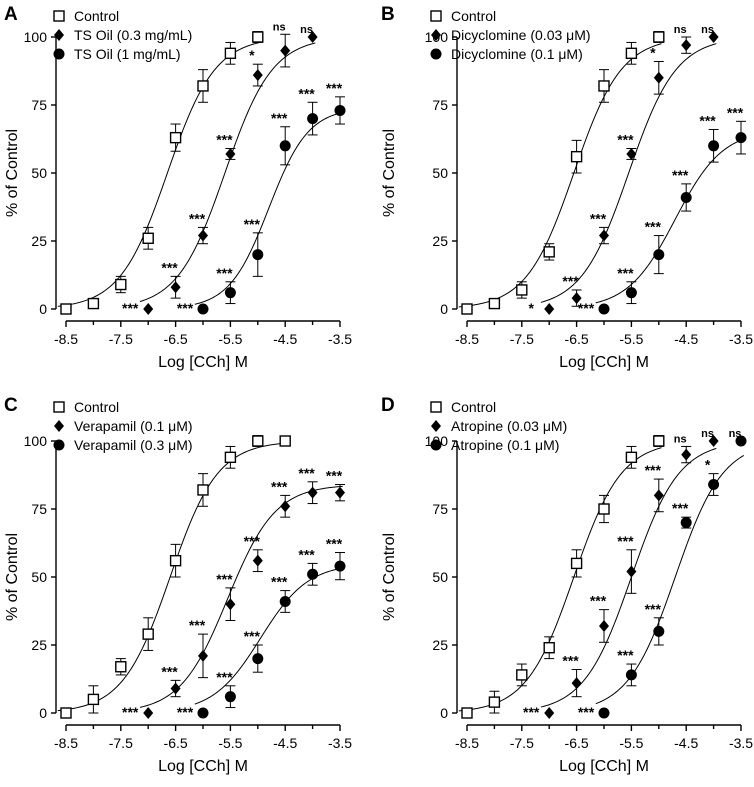 The width and height of the screenshot is (754, 787). I want to click on panel-label: B, so click(388, 14).